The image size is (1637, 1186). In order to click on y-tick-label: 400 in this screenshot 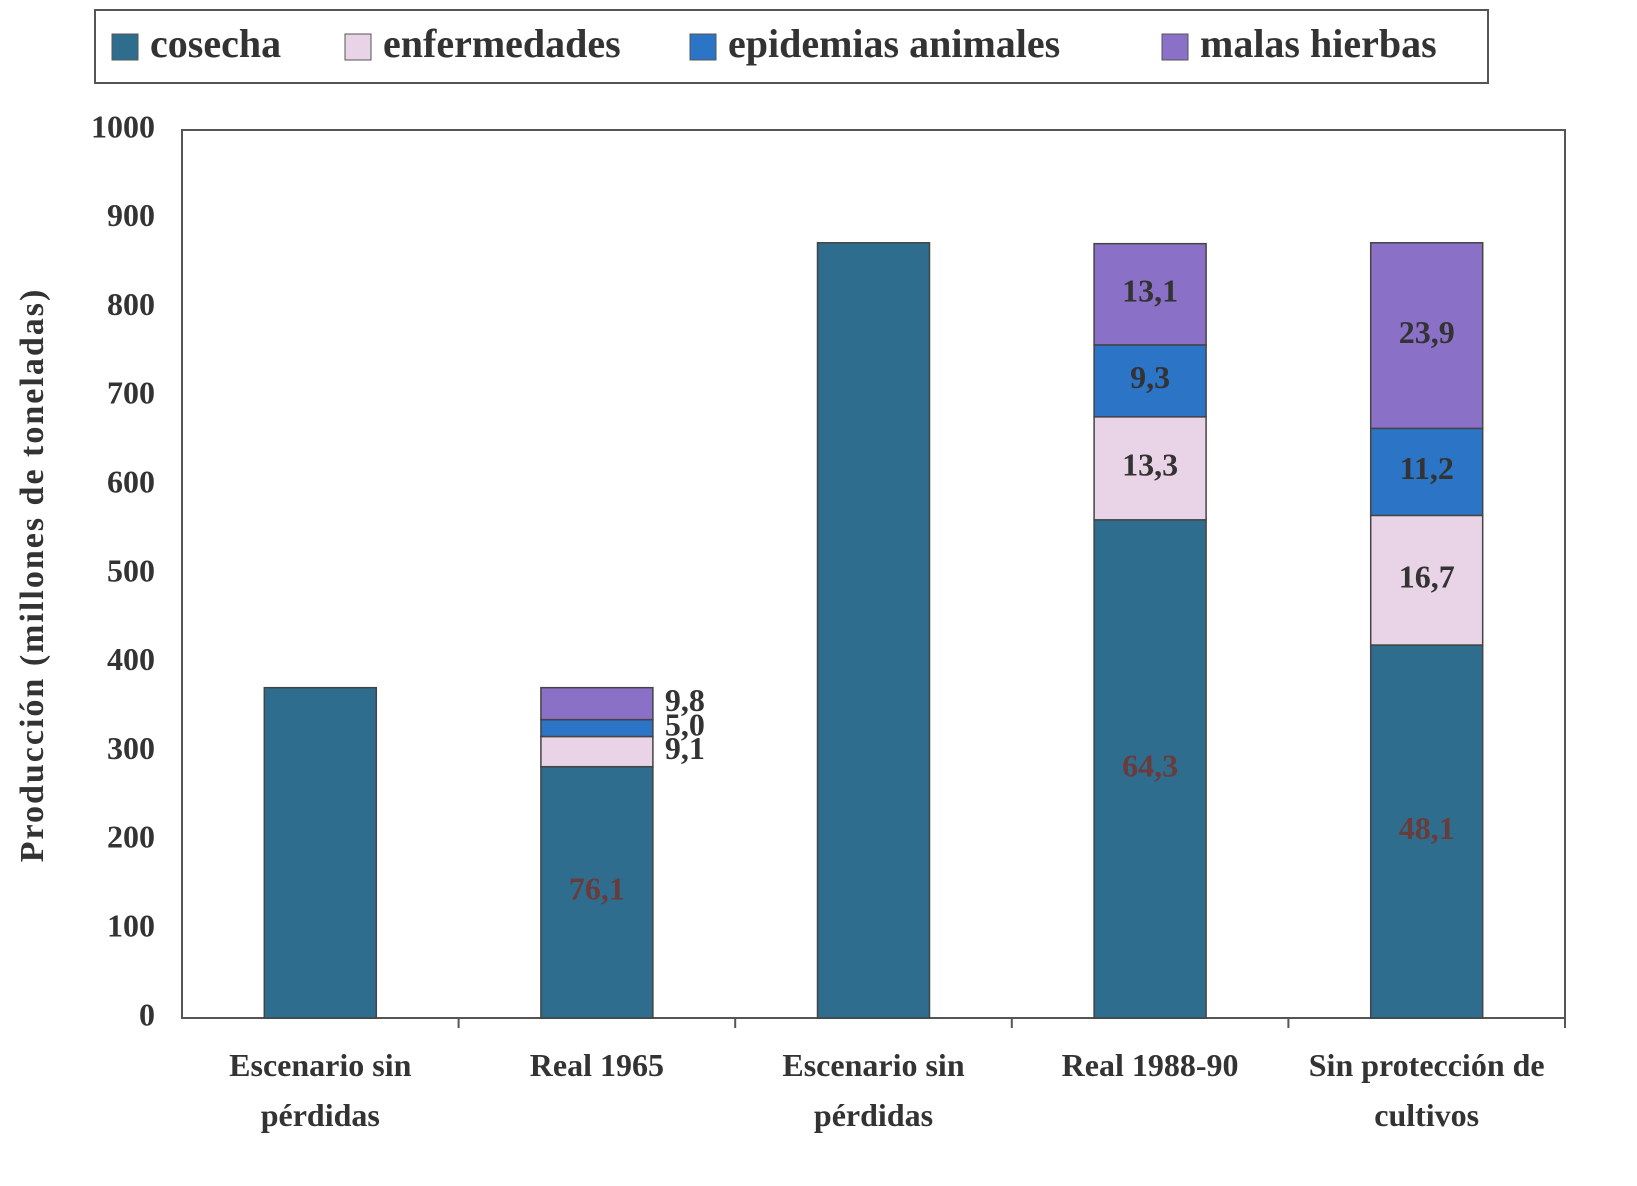, I will do `click(131, 659)`.